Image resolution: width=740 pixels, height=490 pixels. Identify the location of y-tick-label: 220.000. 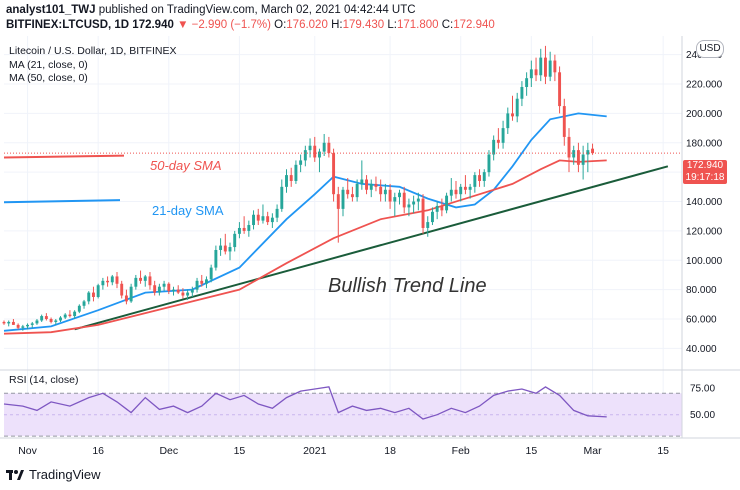
(704, 85).